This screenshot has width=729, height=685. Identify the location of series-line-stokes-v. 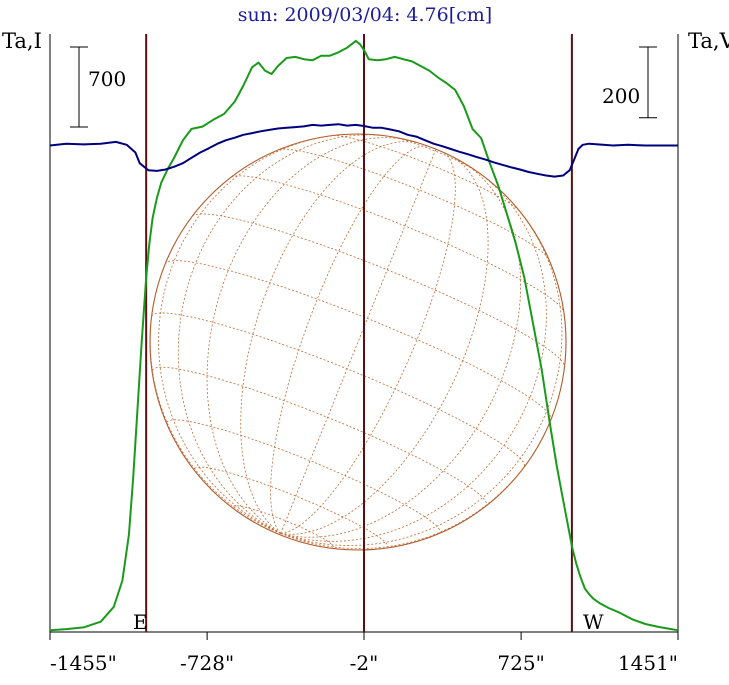
(363, 150).